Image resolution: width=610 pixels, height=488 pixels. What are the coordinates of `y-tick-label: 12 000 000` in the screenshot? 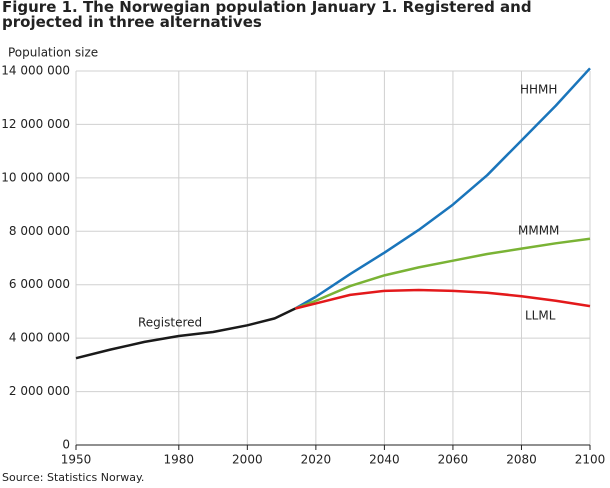 It's located at (35, 124).